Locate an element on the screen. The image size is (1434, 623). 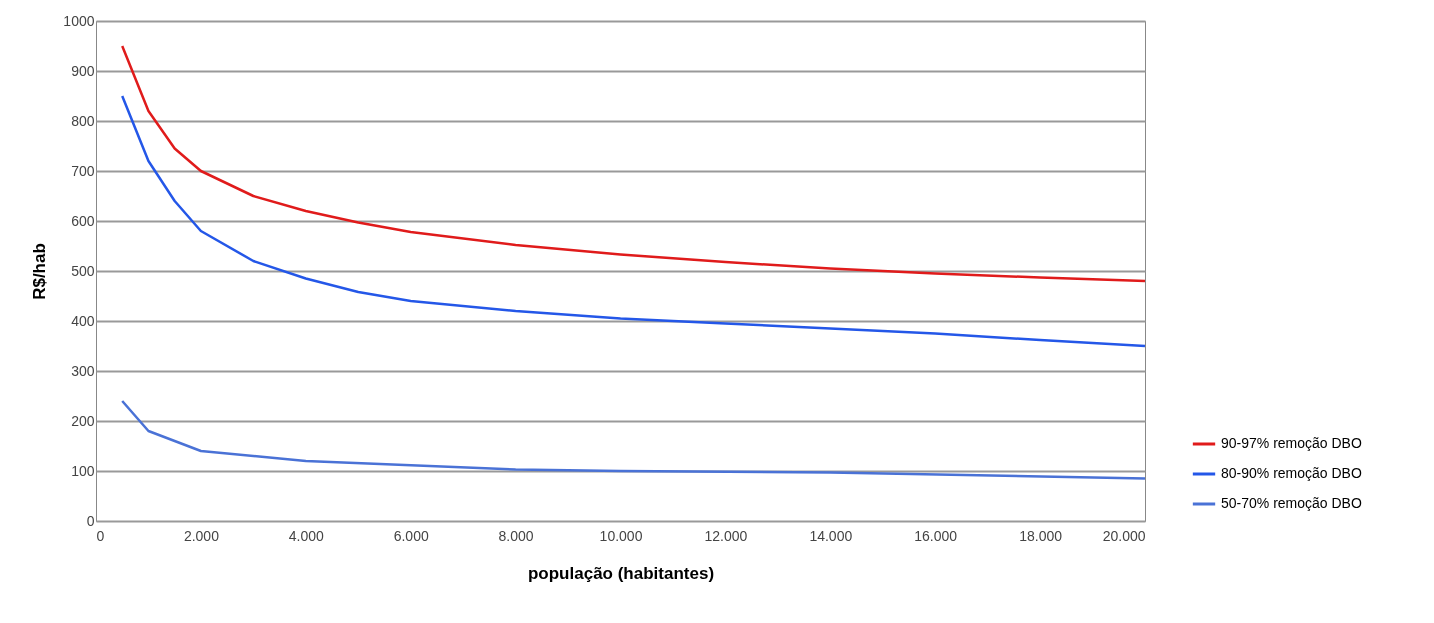
x-tick-label: 10.000 is located at coordinates (621, 535).